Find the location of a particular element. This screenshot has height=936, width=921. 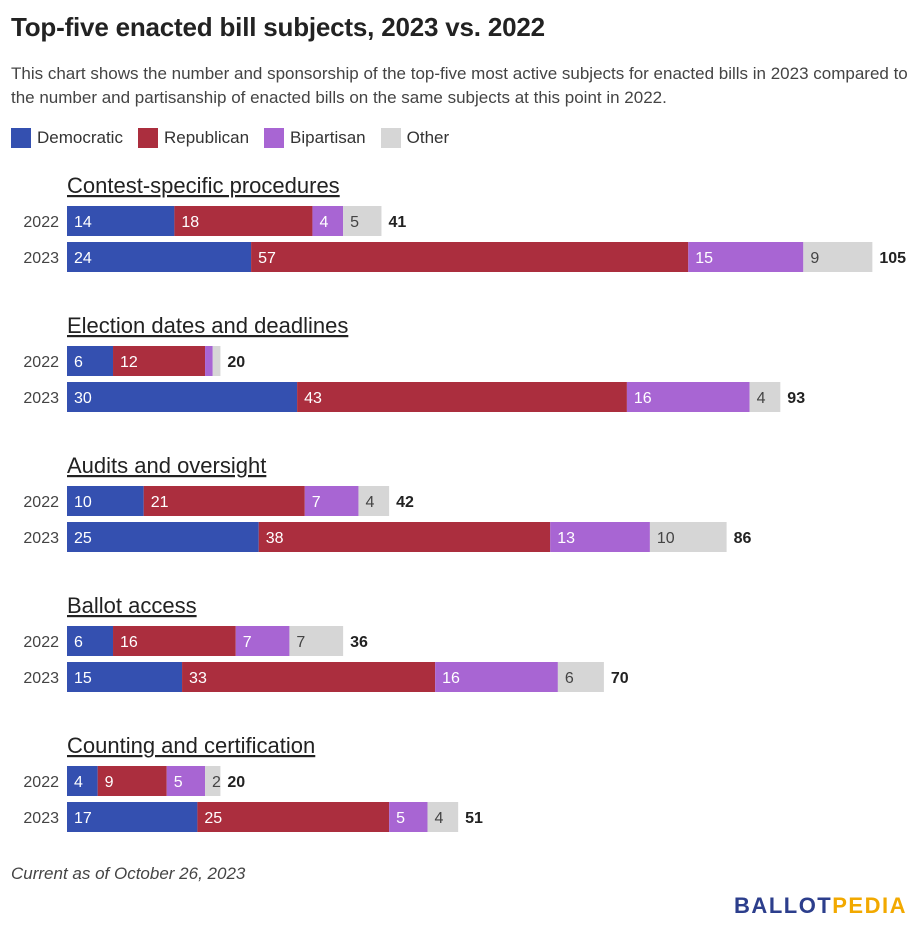

legend-label-other: Other is located at coordinates (428, 137).